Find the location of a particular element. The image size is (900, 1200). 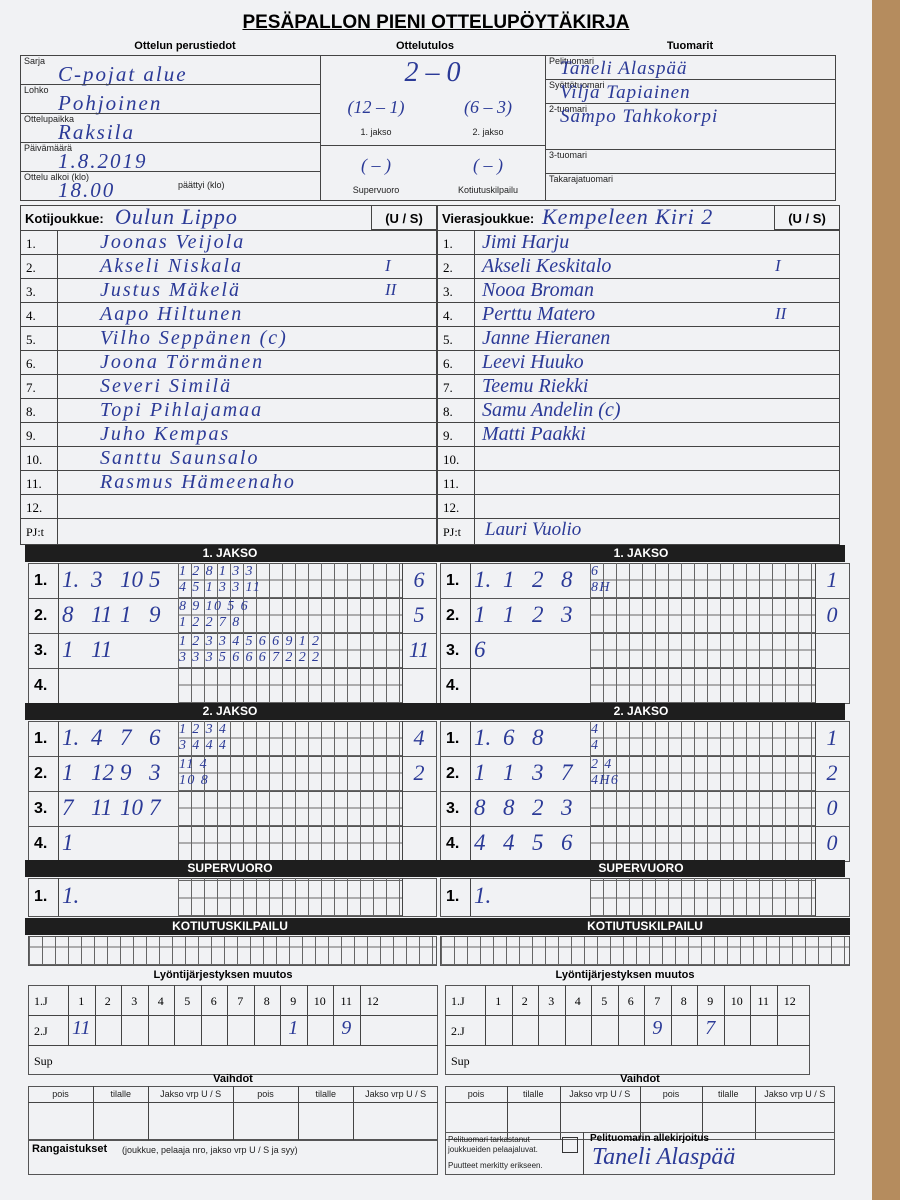

field-label: Sarja is located at coordinates (35, 61).